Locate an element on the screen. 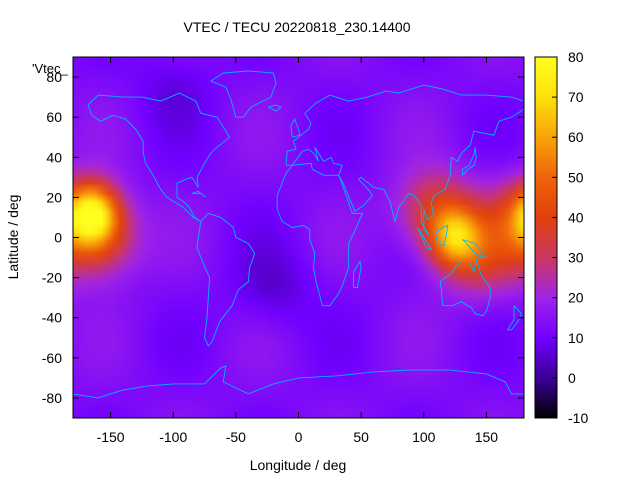  coastline-iceland is located at coordinates (275, 108).